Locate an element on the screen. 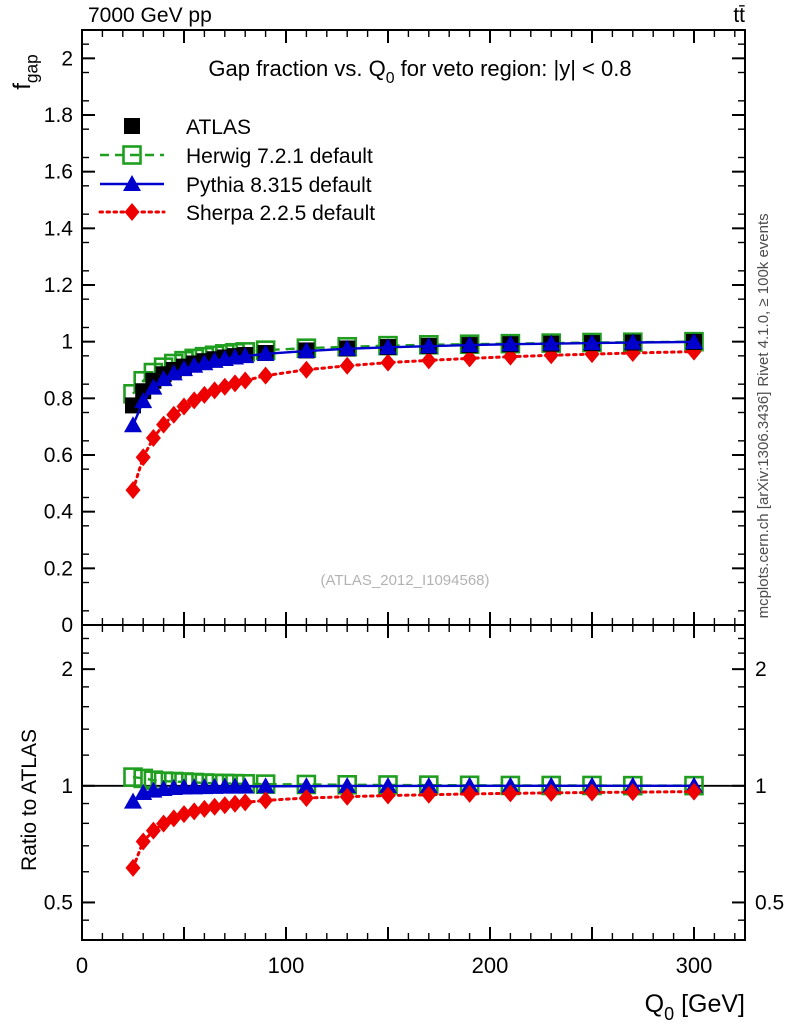  ratio-ytick-label-right: 2 is located at coordinates (761, 669).